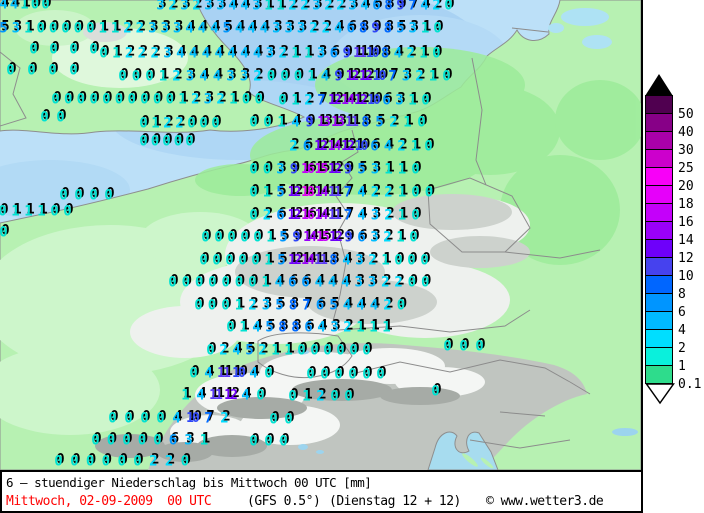 Image resolution: width=704 pixels, height=513 pixels. What do you see at coordinates (13, 89) in the screenshot?
I see `ireland-landmass` at bounding box center [13, 89].